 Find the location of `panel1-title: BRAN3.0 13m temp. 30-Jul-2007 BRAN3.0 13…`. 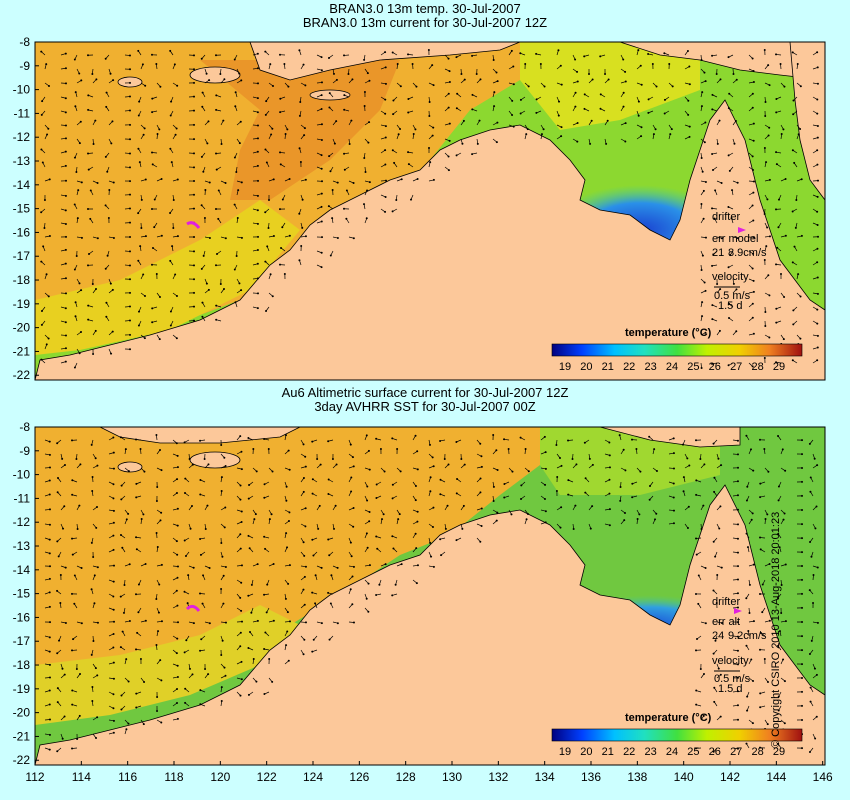

panel1-title: BRAN3.0 13m temp. 30-Jul-2007 BRAN3.0 13… is located at coordinates (425, 16).